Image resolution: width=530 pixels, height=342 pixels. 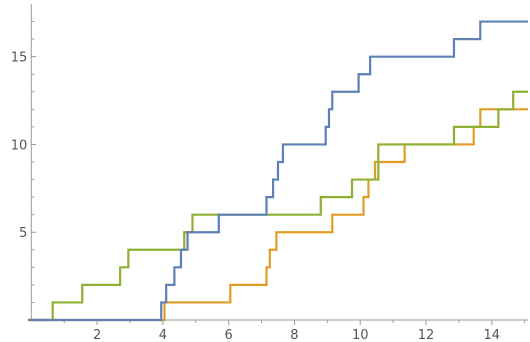 What do you see at coordinates (229, 335) in the screenshot?
I see `x-tick-label: 6` at bounding box center [229, 335].